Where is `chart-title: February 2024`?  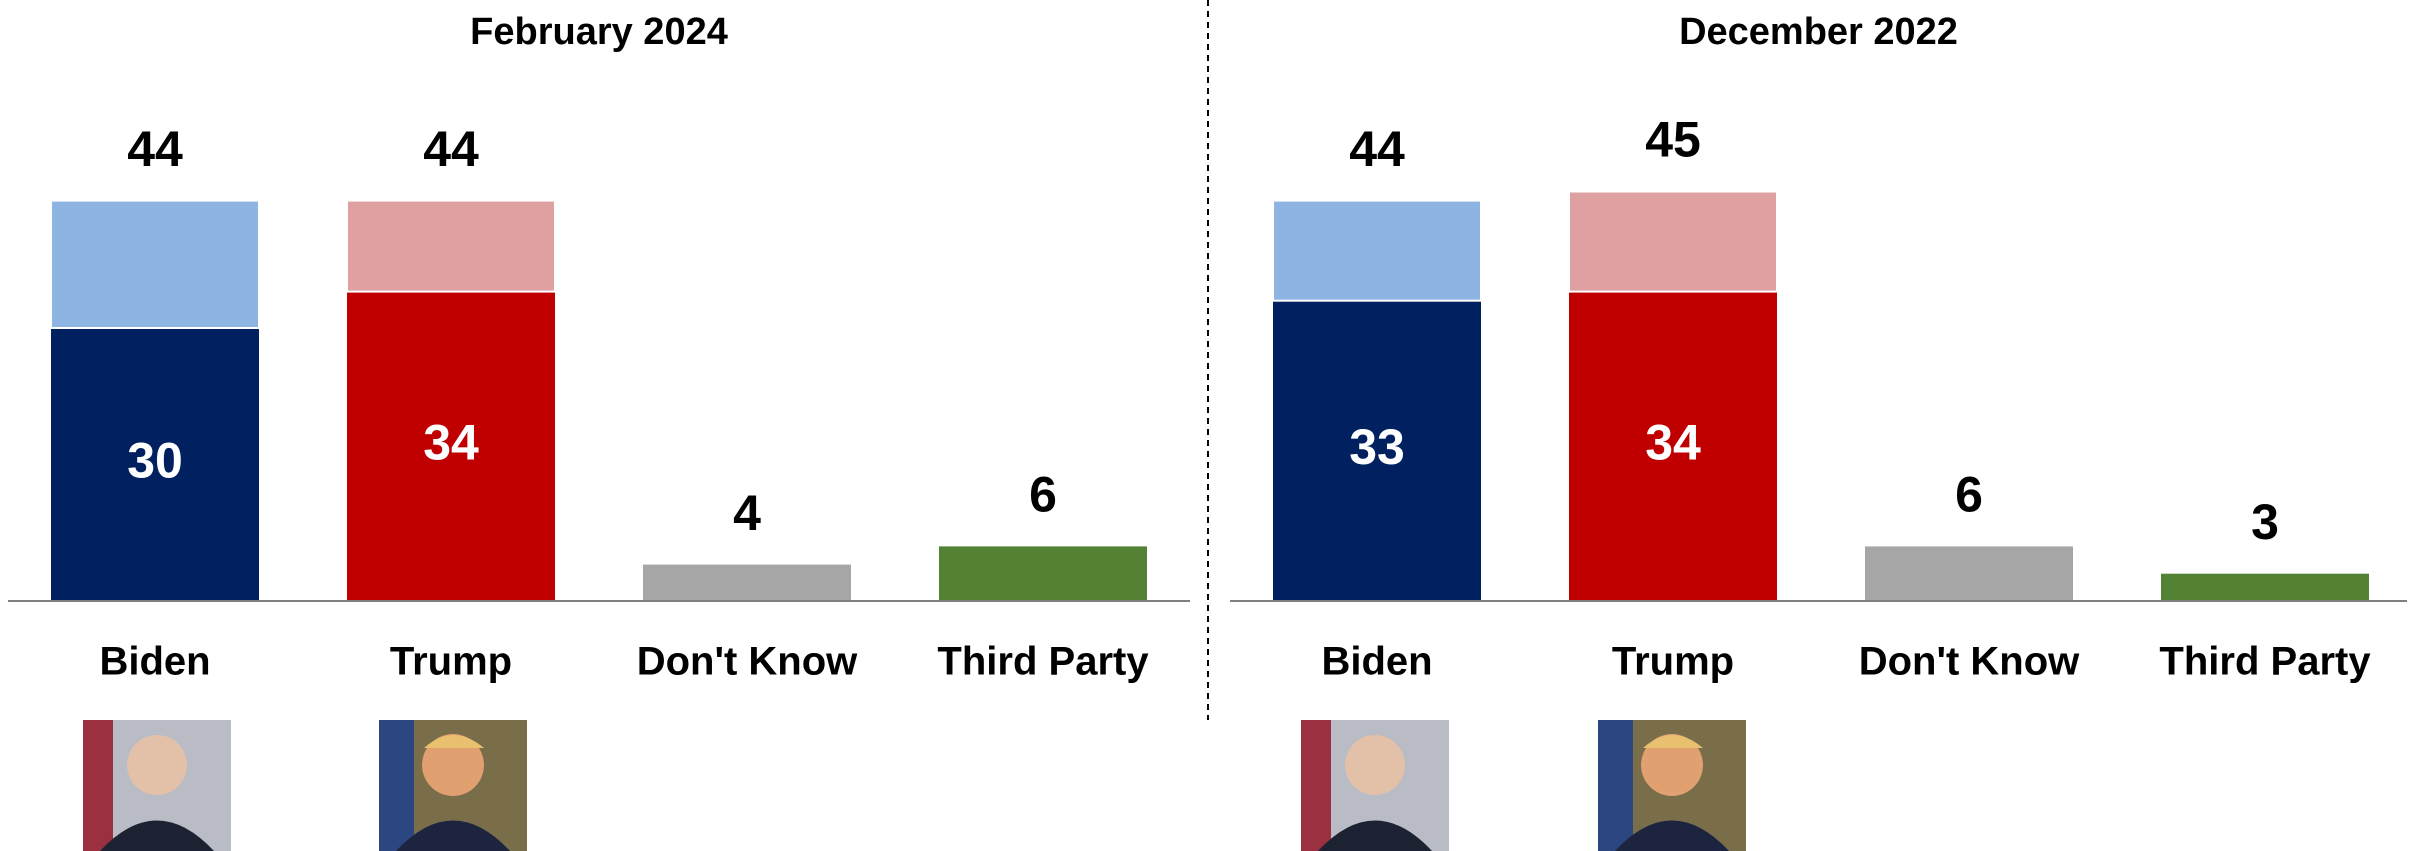 chart-title: February 2024 is located at coordinates (599, 32).